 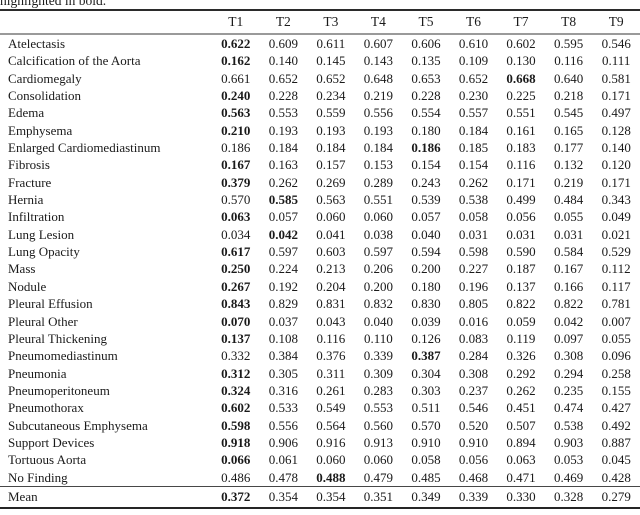 What do you see at coordinates (616, 234) in the screenshot?
I see `value-cell: 0.021` at bounding box center [616, 234].